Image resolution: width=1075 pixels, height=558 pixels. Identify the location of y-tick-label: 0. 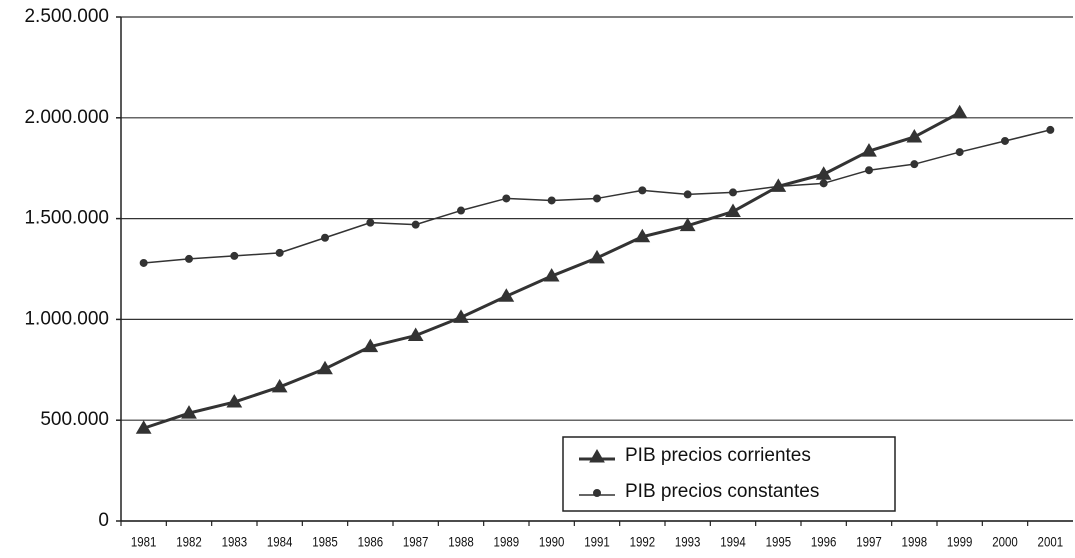
(103, 520).